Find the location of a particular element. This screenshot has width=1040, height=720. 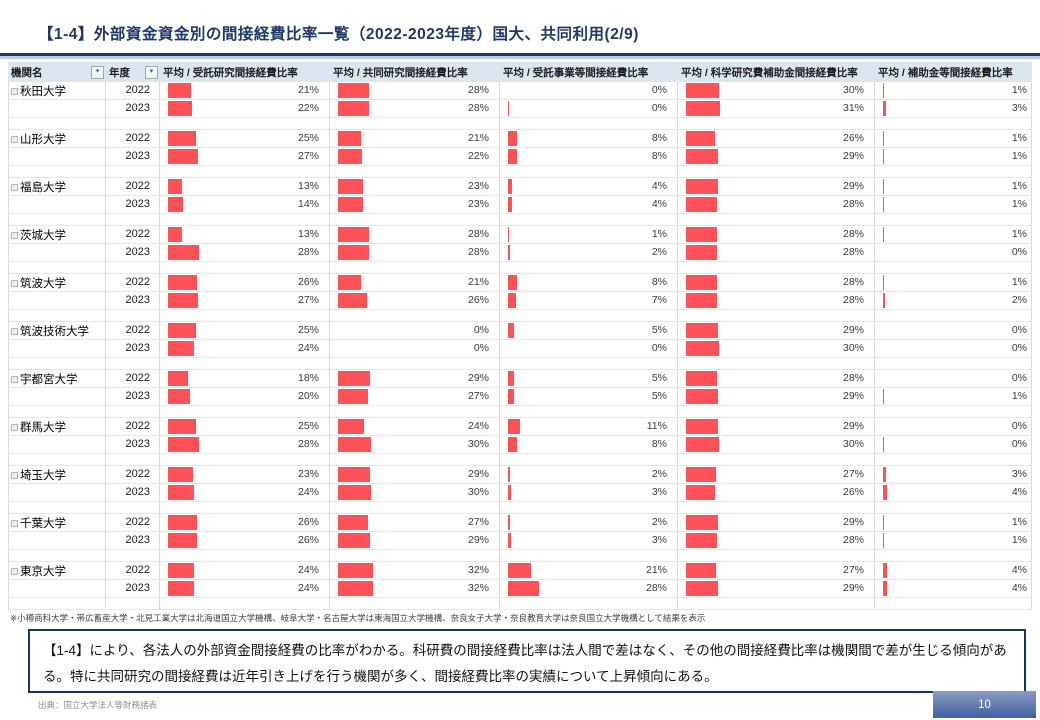

value-label: 23% is located at coordinates (478, 204).